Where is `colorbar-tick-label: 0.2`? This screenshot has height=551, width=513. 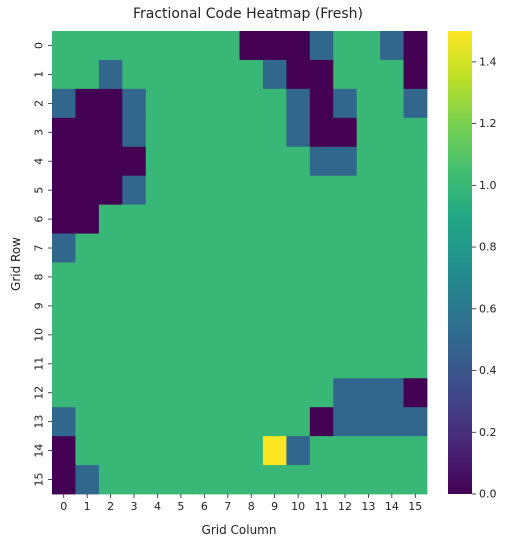 colorbar-tick-label: 0.2 is located at coordinates (488, 432).